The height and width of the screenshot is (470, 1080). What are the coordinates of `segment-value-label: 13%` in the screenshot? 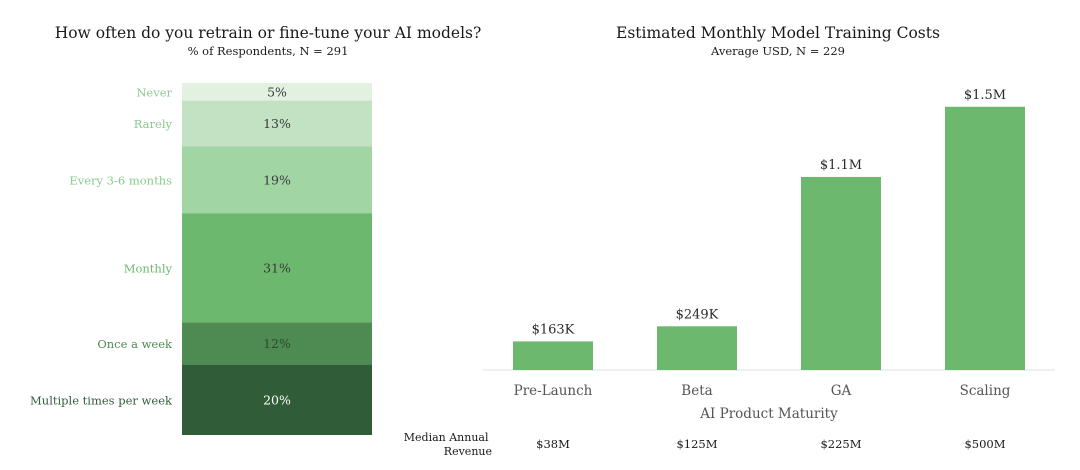 It's located at (277, 123).